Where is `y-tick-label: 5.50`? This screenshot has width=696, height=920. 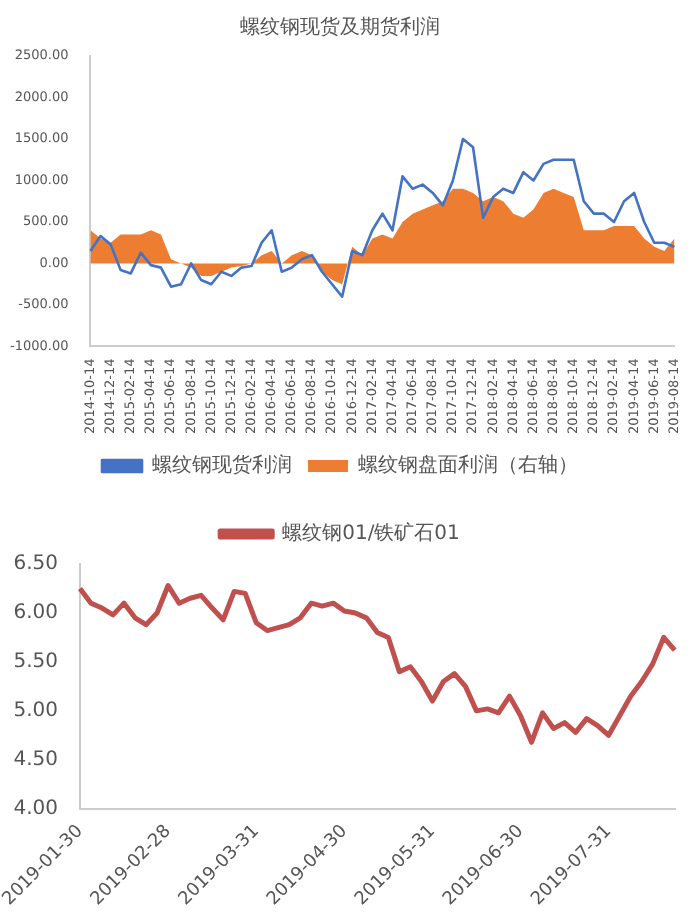
y-tick-label: 5.50 is located at coordinates (35, 662).